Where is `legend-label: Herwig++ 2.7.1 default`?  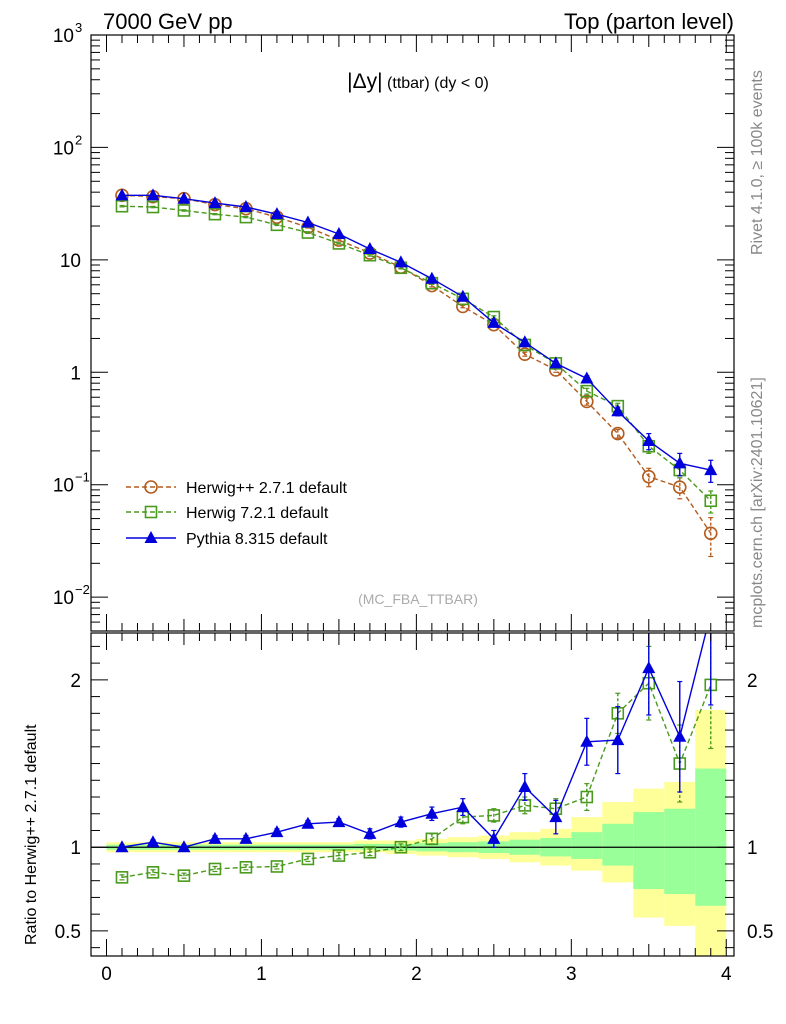 legend-label: Herwig++ 2.7.1 default is located at coordinates (267, 488).